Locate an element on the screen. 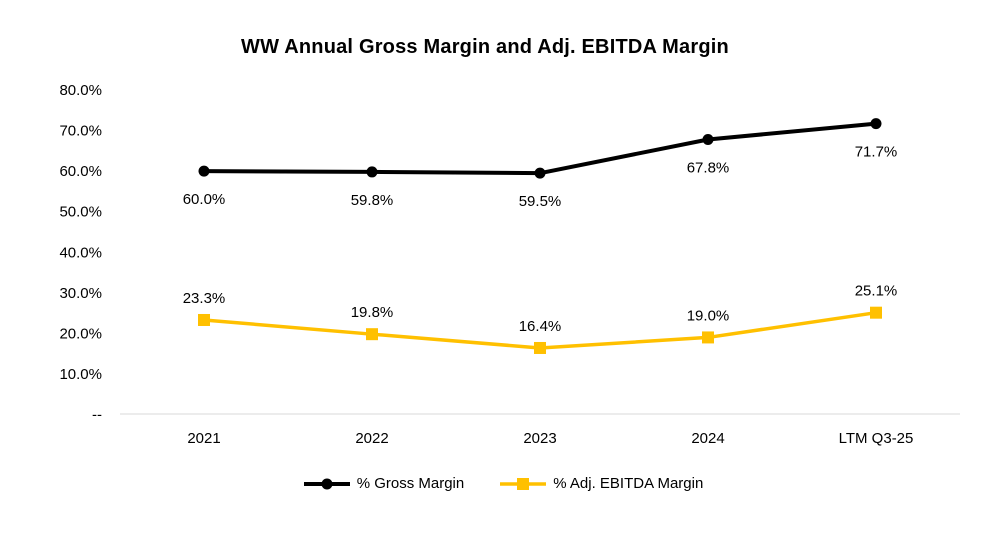 The image size is (1007, 536). y-axis-tick-label: 10.0% is located at coordinates (80, 374).